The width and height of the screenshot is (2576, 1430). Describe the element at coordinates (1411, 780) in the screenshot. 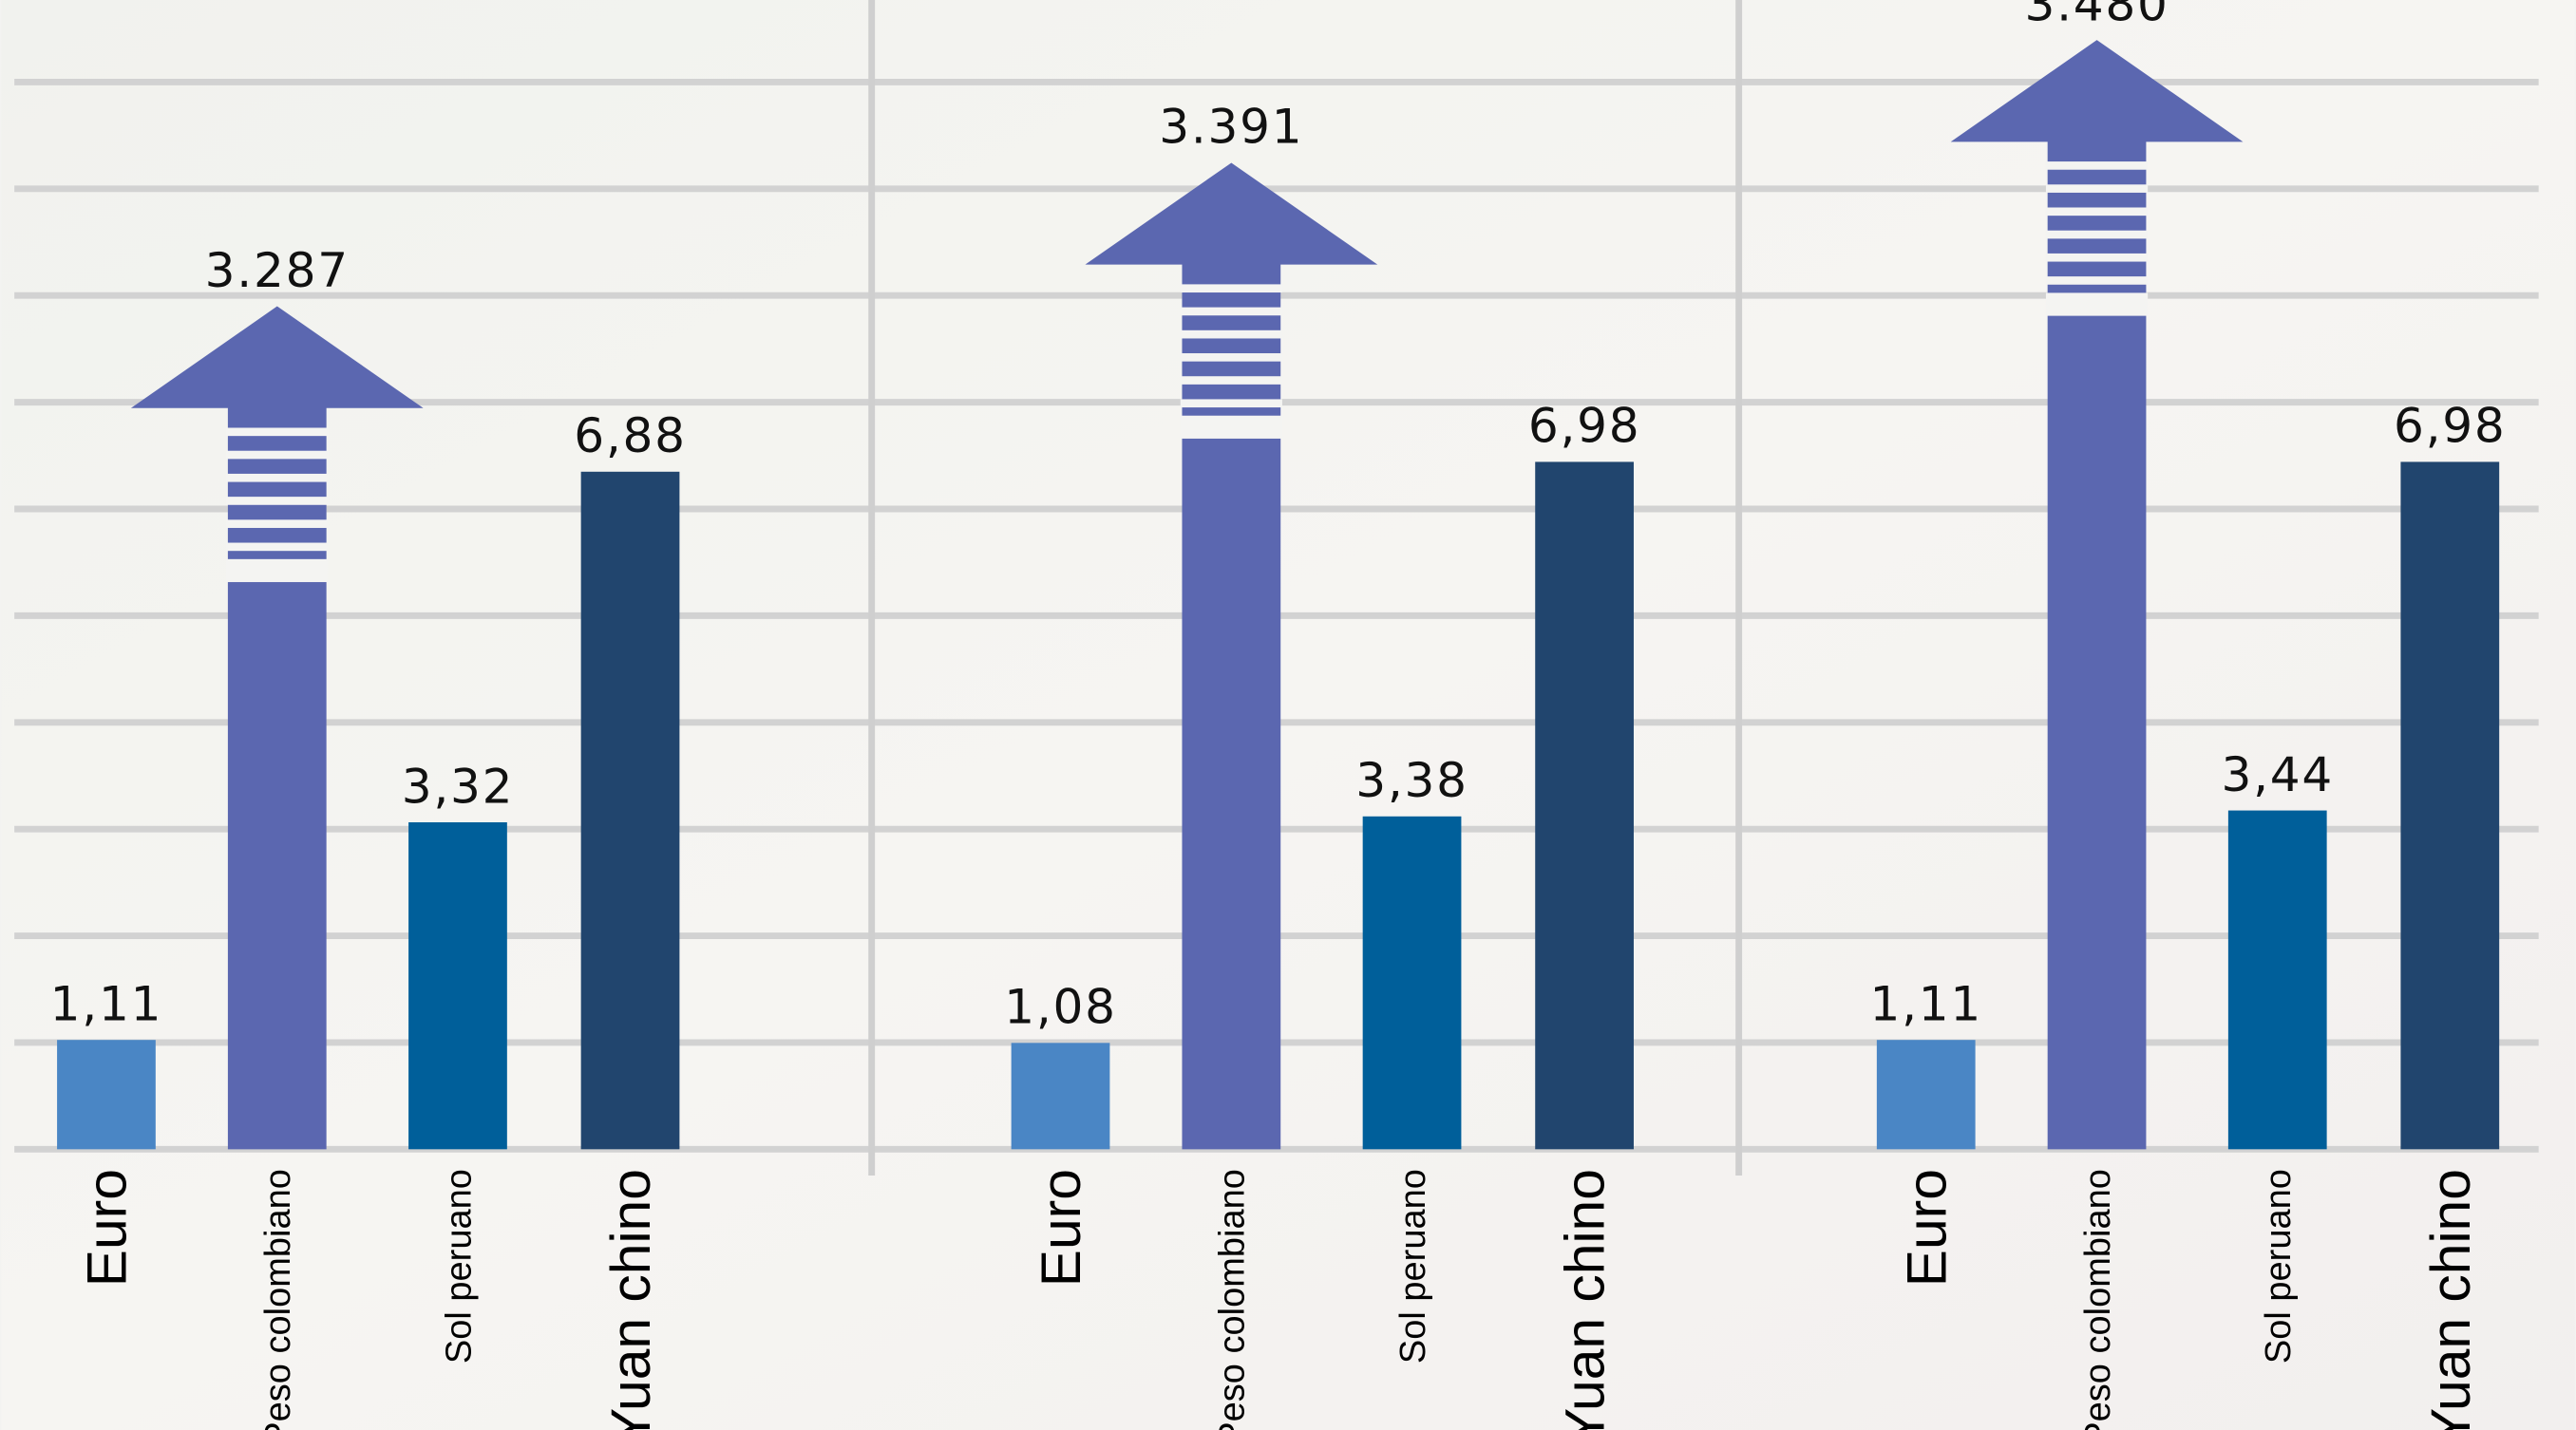

I see `value-label: 3,38` at that location.